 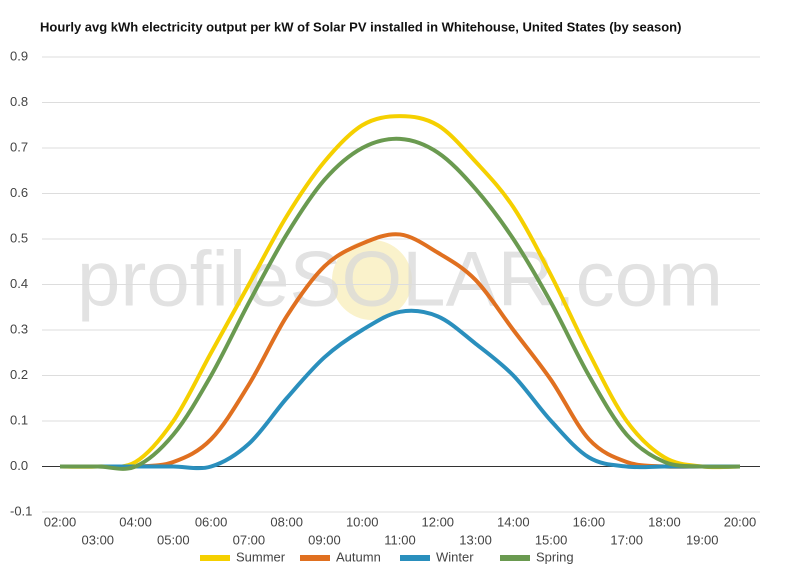 I want to click on y-tick-label: 0.3, so click(x=19, y=328).